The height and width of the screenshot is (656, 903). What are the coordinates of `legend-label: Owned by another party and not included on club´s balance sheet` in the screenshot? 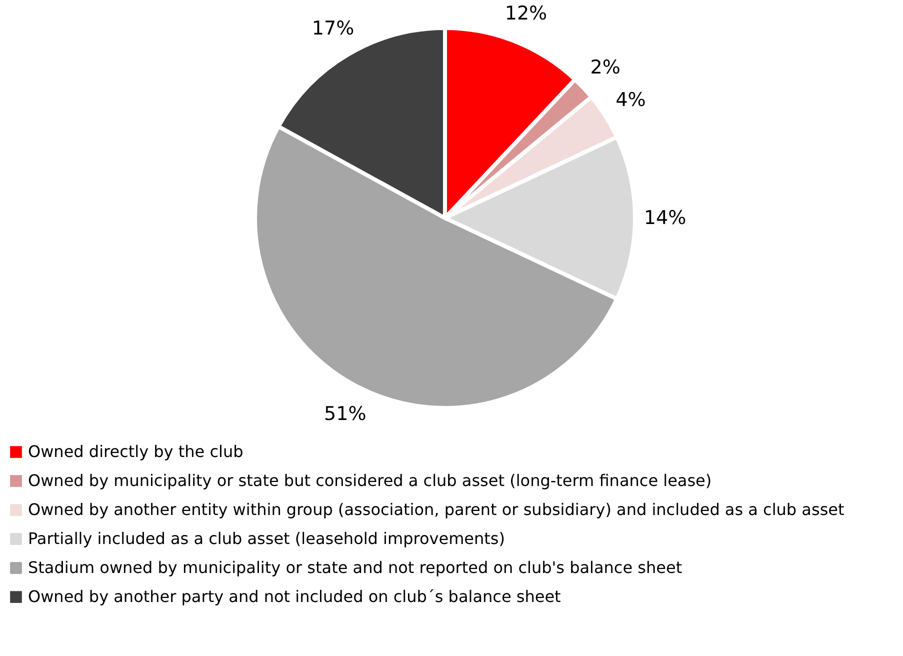 It's located at (294, 596).